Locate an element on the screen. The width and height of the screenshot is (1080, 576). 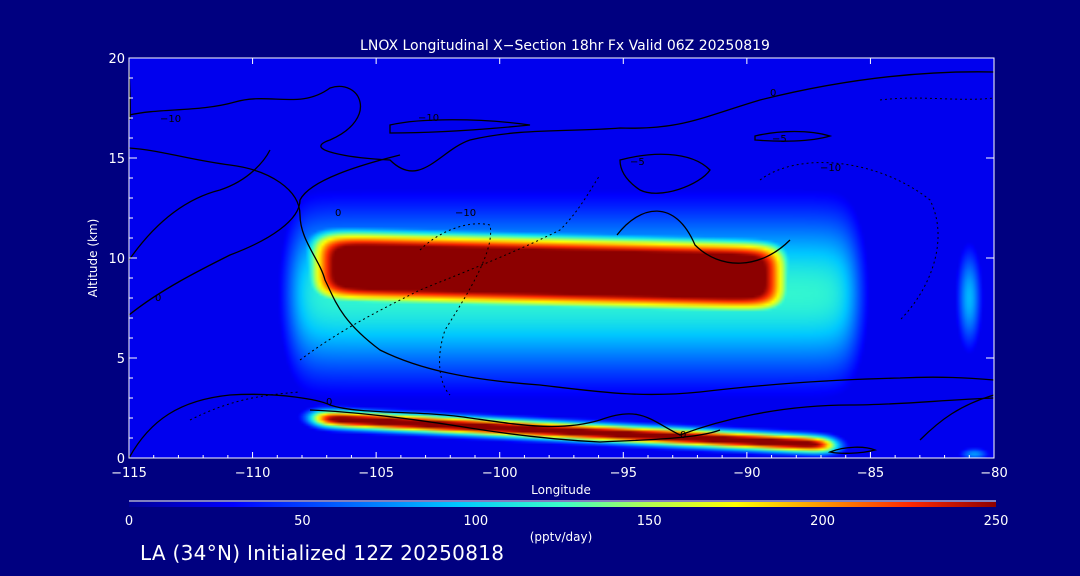
colorbar: 0 50 100 150 200 250 (pptv/day) is located at coordinates (567, 522).